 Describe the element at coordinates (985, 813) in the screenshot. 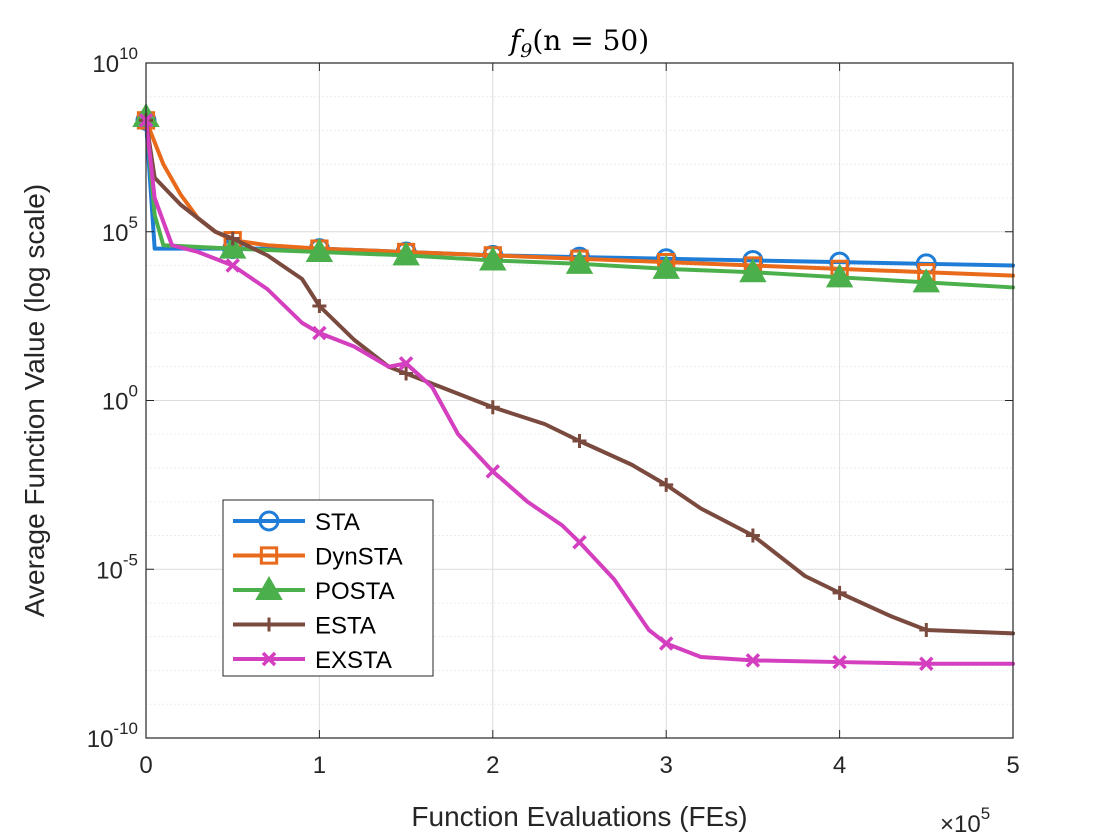

I see `x-multiplier-exponent: 5` at that location.